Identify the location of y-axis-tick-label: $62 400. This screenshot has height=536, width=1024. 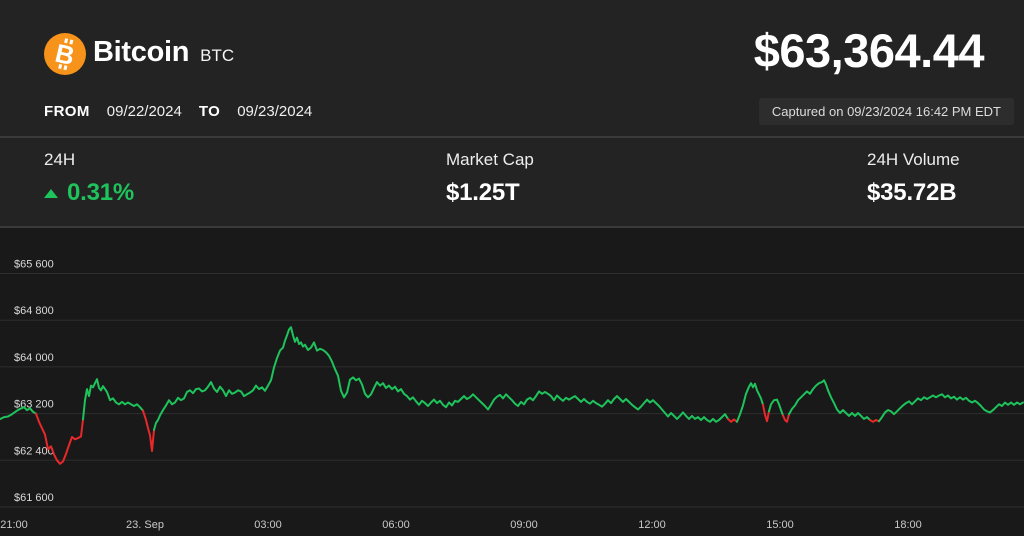
(34, 451).